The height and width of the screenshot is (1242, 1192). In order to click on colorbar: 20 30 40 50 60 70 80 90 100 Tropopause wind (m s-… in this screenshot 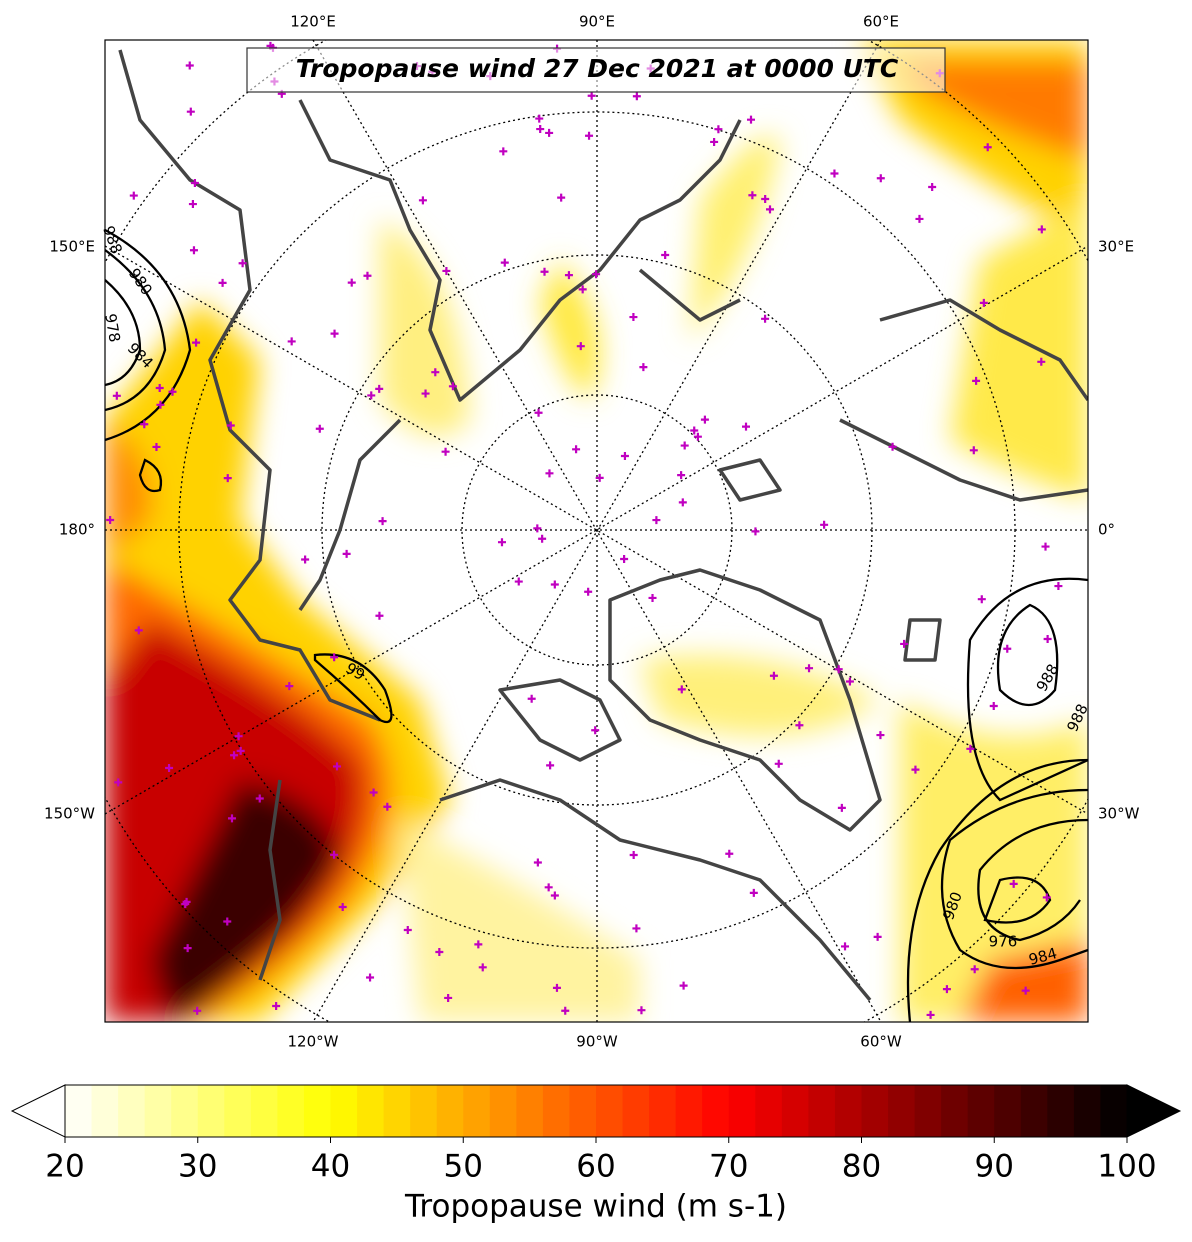, I will do `click(596, 1154)`.